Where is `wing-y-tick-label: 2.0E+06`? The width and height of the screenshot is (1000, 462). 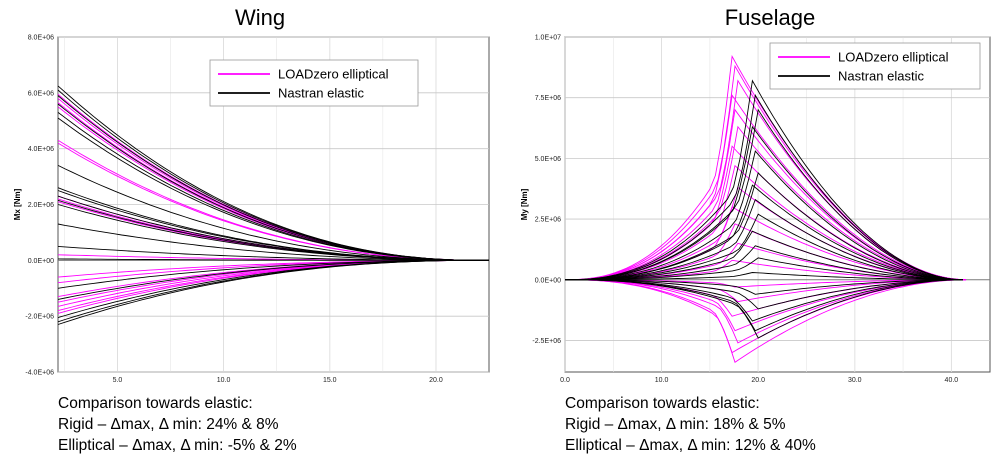 wing-y-tick-label: 2.0E+06 is located at coordinates (41, 205).